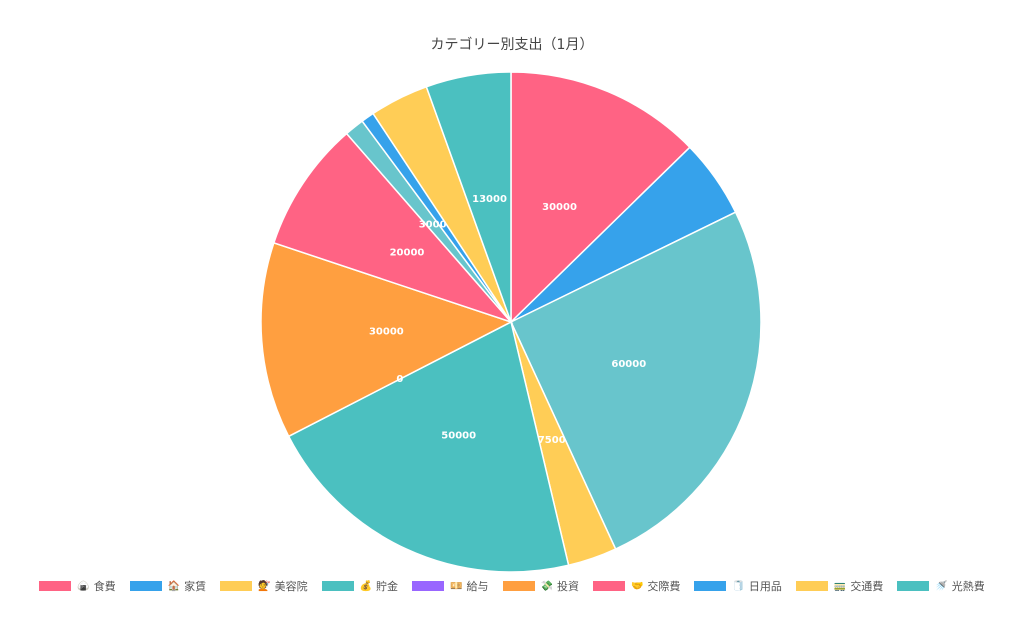  I want to click on legend-item-1: 🏠 家賃, so click(168, 586).